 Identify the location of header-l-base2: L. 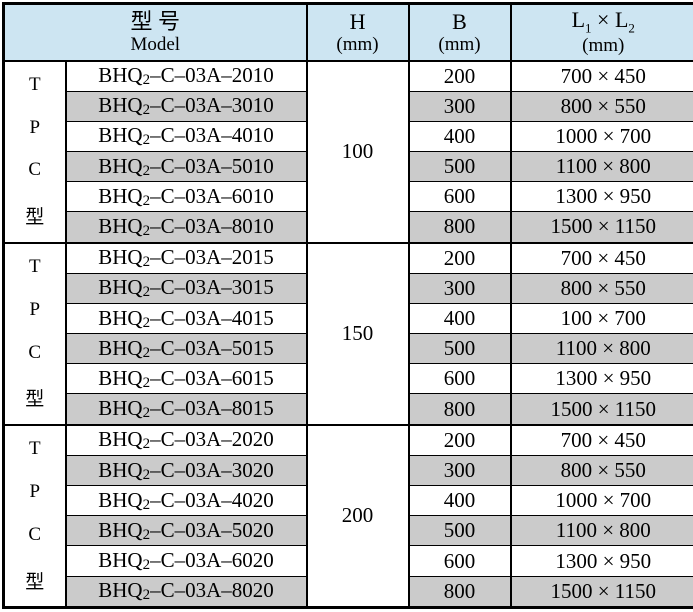
(621, 20).